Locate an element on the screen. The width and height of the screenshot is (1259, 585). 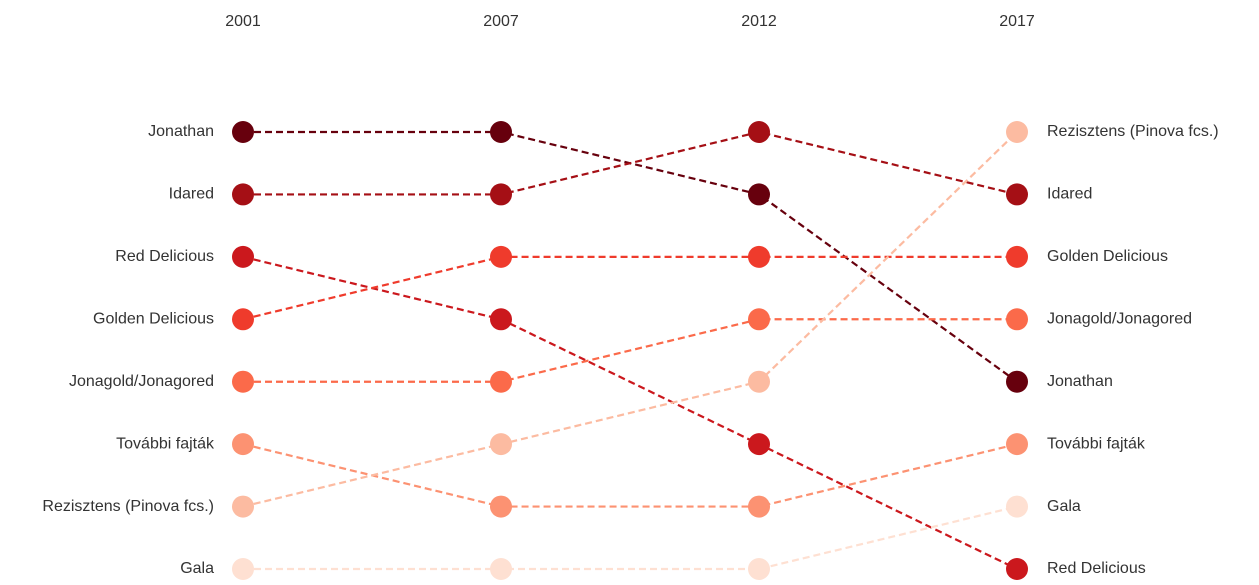
x-tick-label: 2012 is located at coordinates (759, 21).